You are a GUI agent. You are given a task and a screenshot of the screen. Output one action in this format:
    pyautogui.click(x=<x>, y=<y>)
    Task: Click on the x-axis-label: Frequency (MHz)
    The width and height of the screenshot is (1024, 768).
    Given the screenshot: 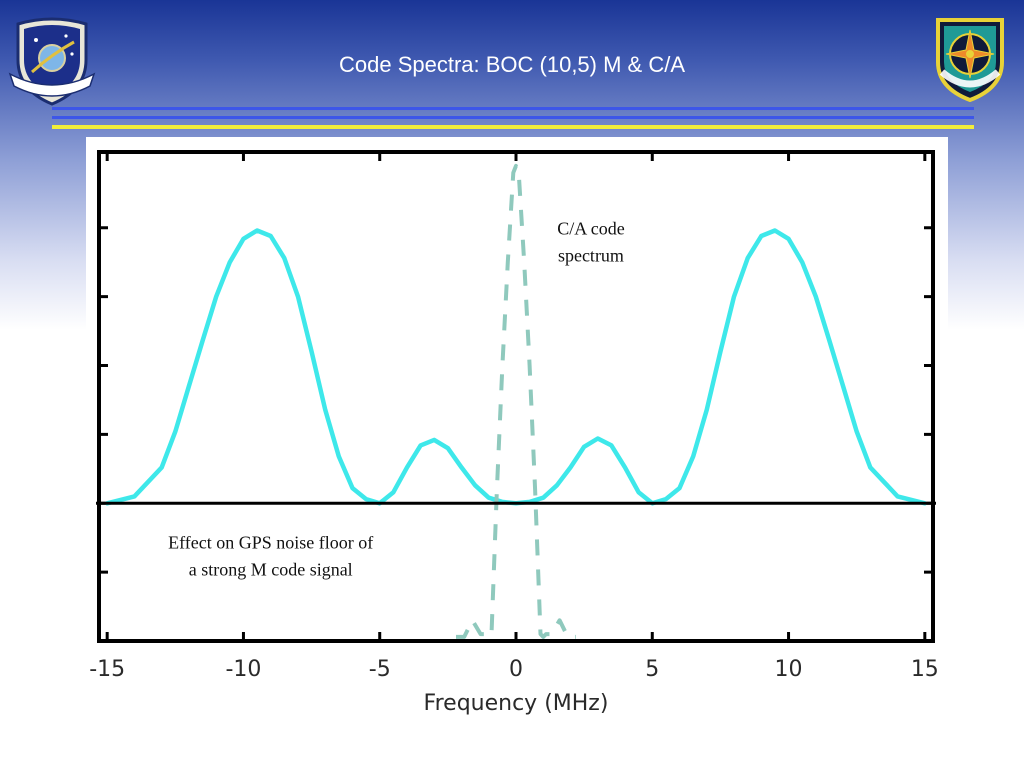 What is the action you would take?
    pyautogui.click(x=516, y=703)
    